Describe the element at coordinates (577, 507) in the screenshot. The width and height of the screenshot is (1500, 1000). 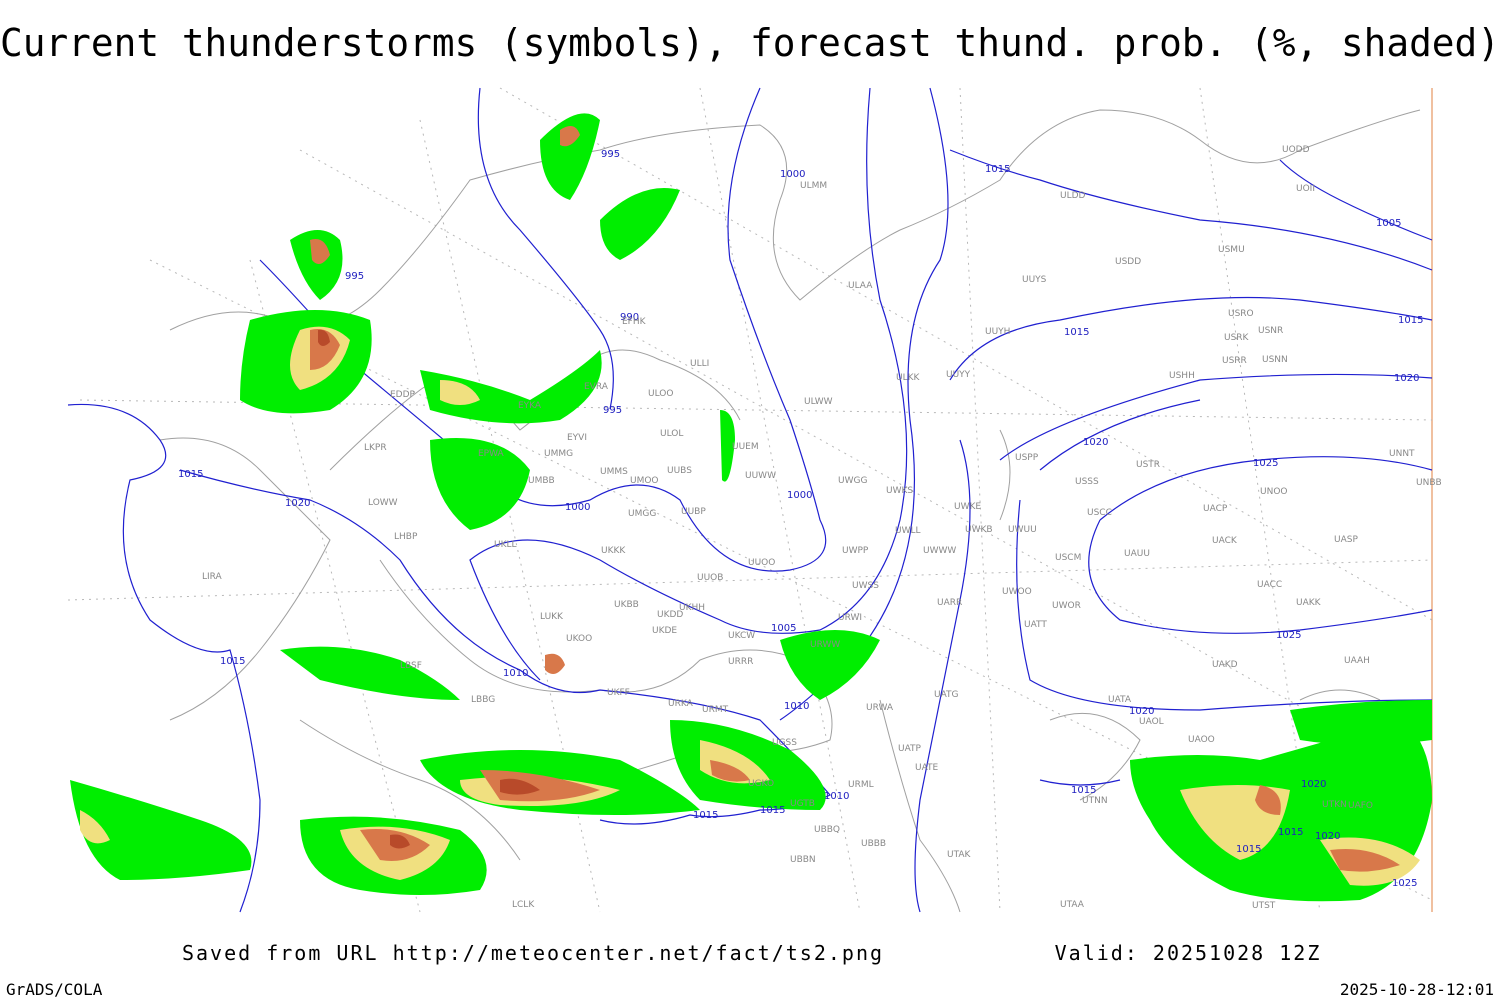
I see `isobar-label: 1000` at that location.